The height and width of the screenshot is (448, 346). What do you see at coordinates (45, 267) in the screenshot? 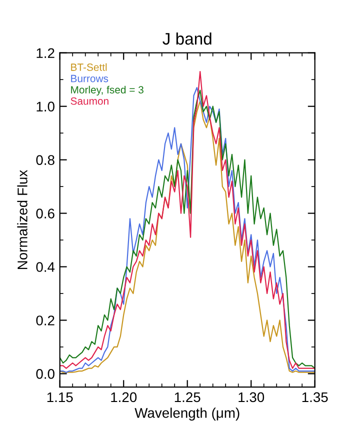
I see `y-tick-label: 0.4` at bounding box center [45, 267].